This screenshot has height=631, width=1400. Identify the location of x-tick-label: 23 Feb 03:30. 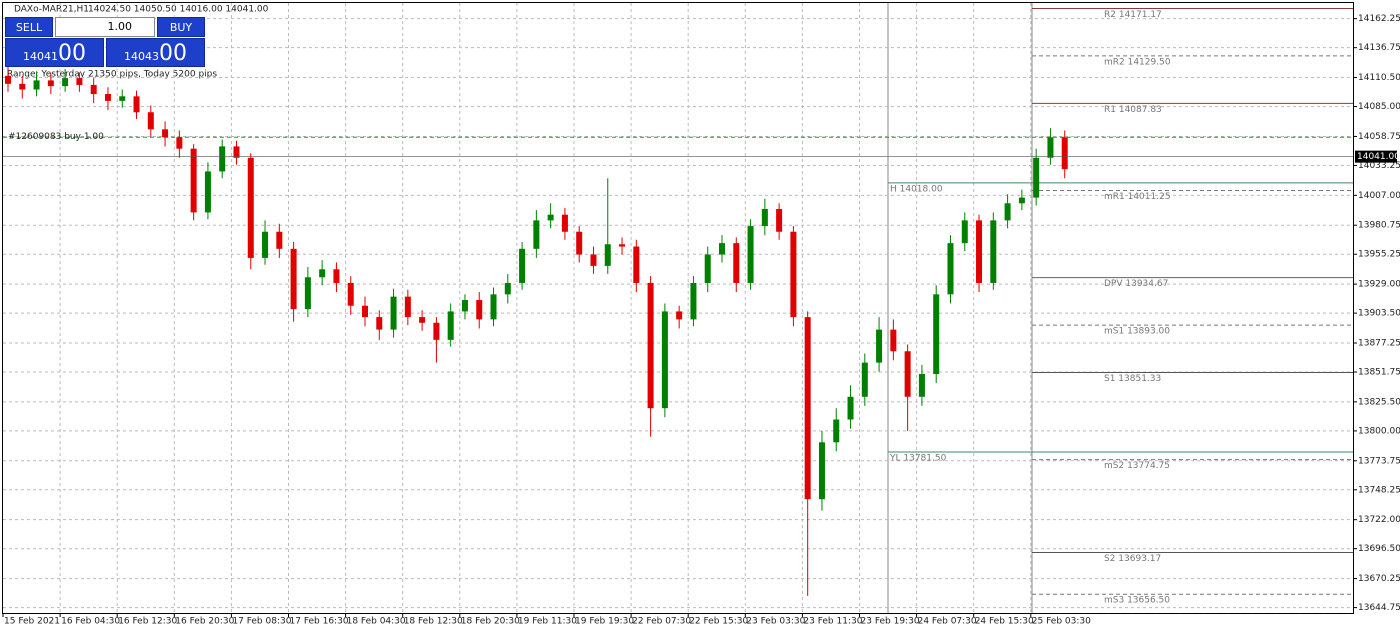
(775, 622).